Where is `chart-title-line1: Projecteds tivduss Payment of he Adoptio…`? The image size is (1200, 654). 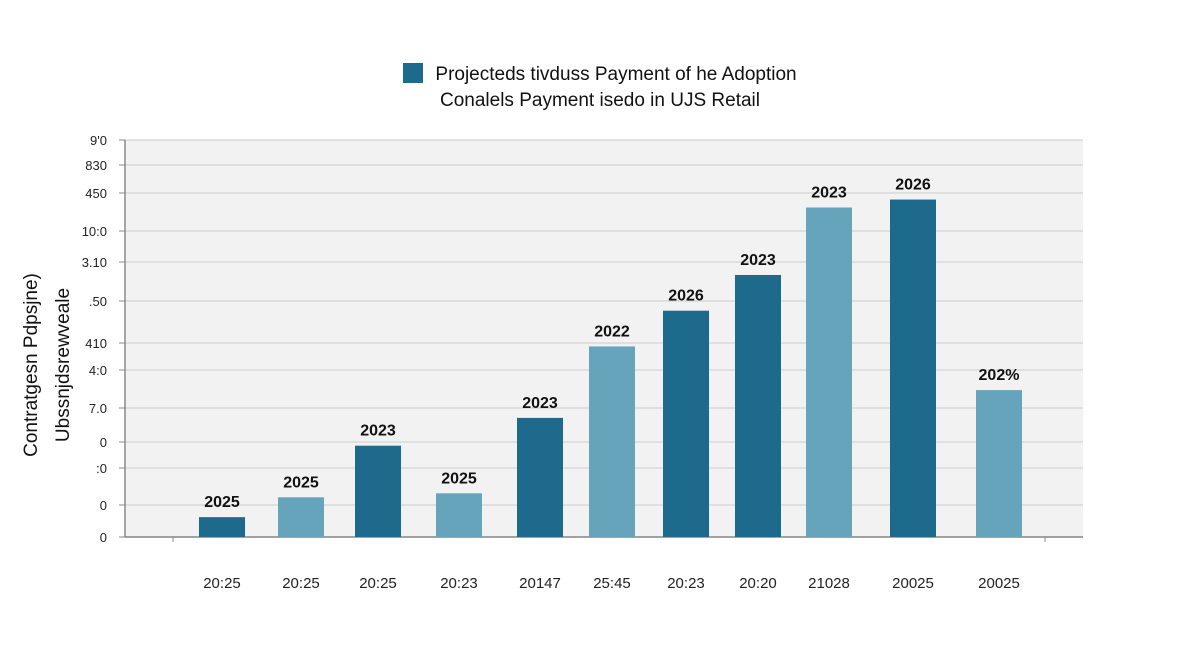
chart-title-line1: Projecteds tivduss Payment of he Adoptio… is located at coordinates (616, 74).